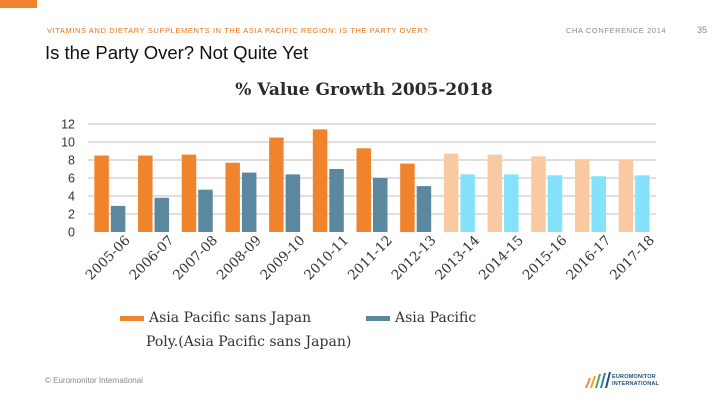 This screenshot has width=720, height=405. I want to click on x-tick-label: 2014-15, so click(501, 258).